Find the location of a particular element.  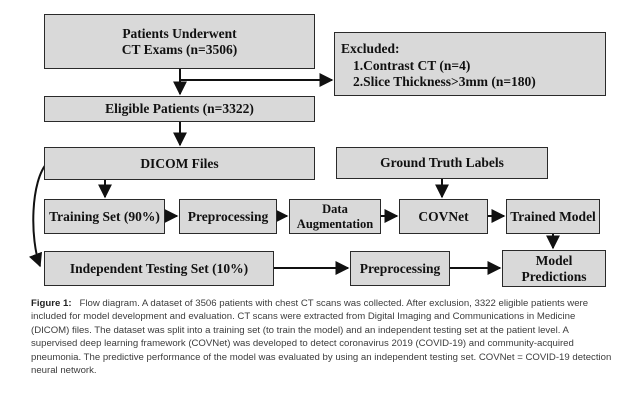

ground-truth-label: Ground Truth Labels is located at coordinates (442, 162).